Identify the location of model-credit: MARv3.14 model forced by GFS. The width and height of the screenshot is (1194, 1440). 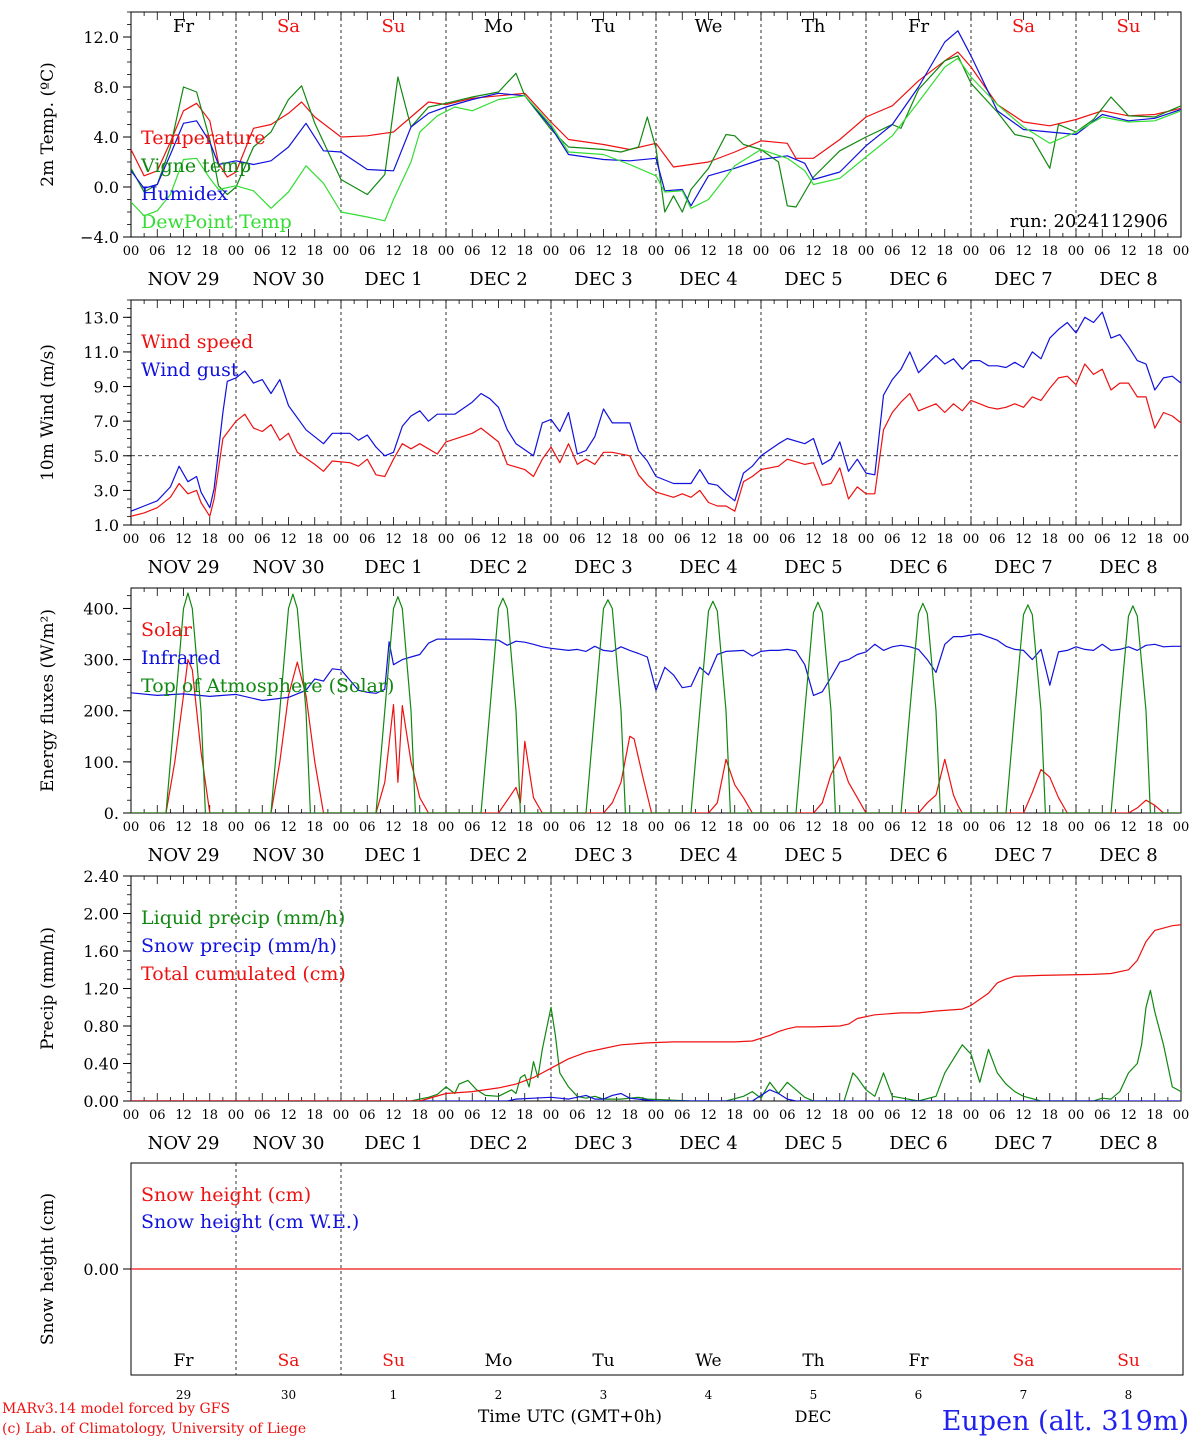
(116, 1409).